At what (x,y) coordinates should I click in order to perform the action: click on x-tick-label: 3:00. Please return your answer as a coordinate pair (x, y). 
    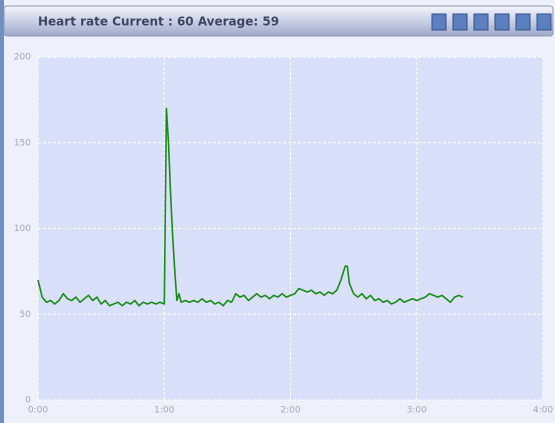
    Looking at the image, I should click on (417, 411).